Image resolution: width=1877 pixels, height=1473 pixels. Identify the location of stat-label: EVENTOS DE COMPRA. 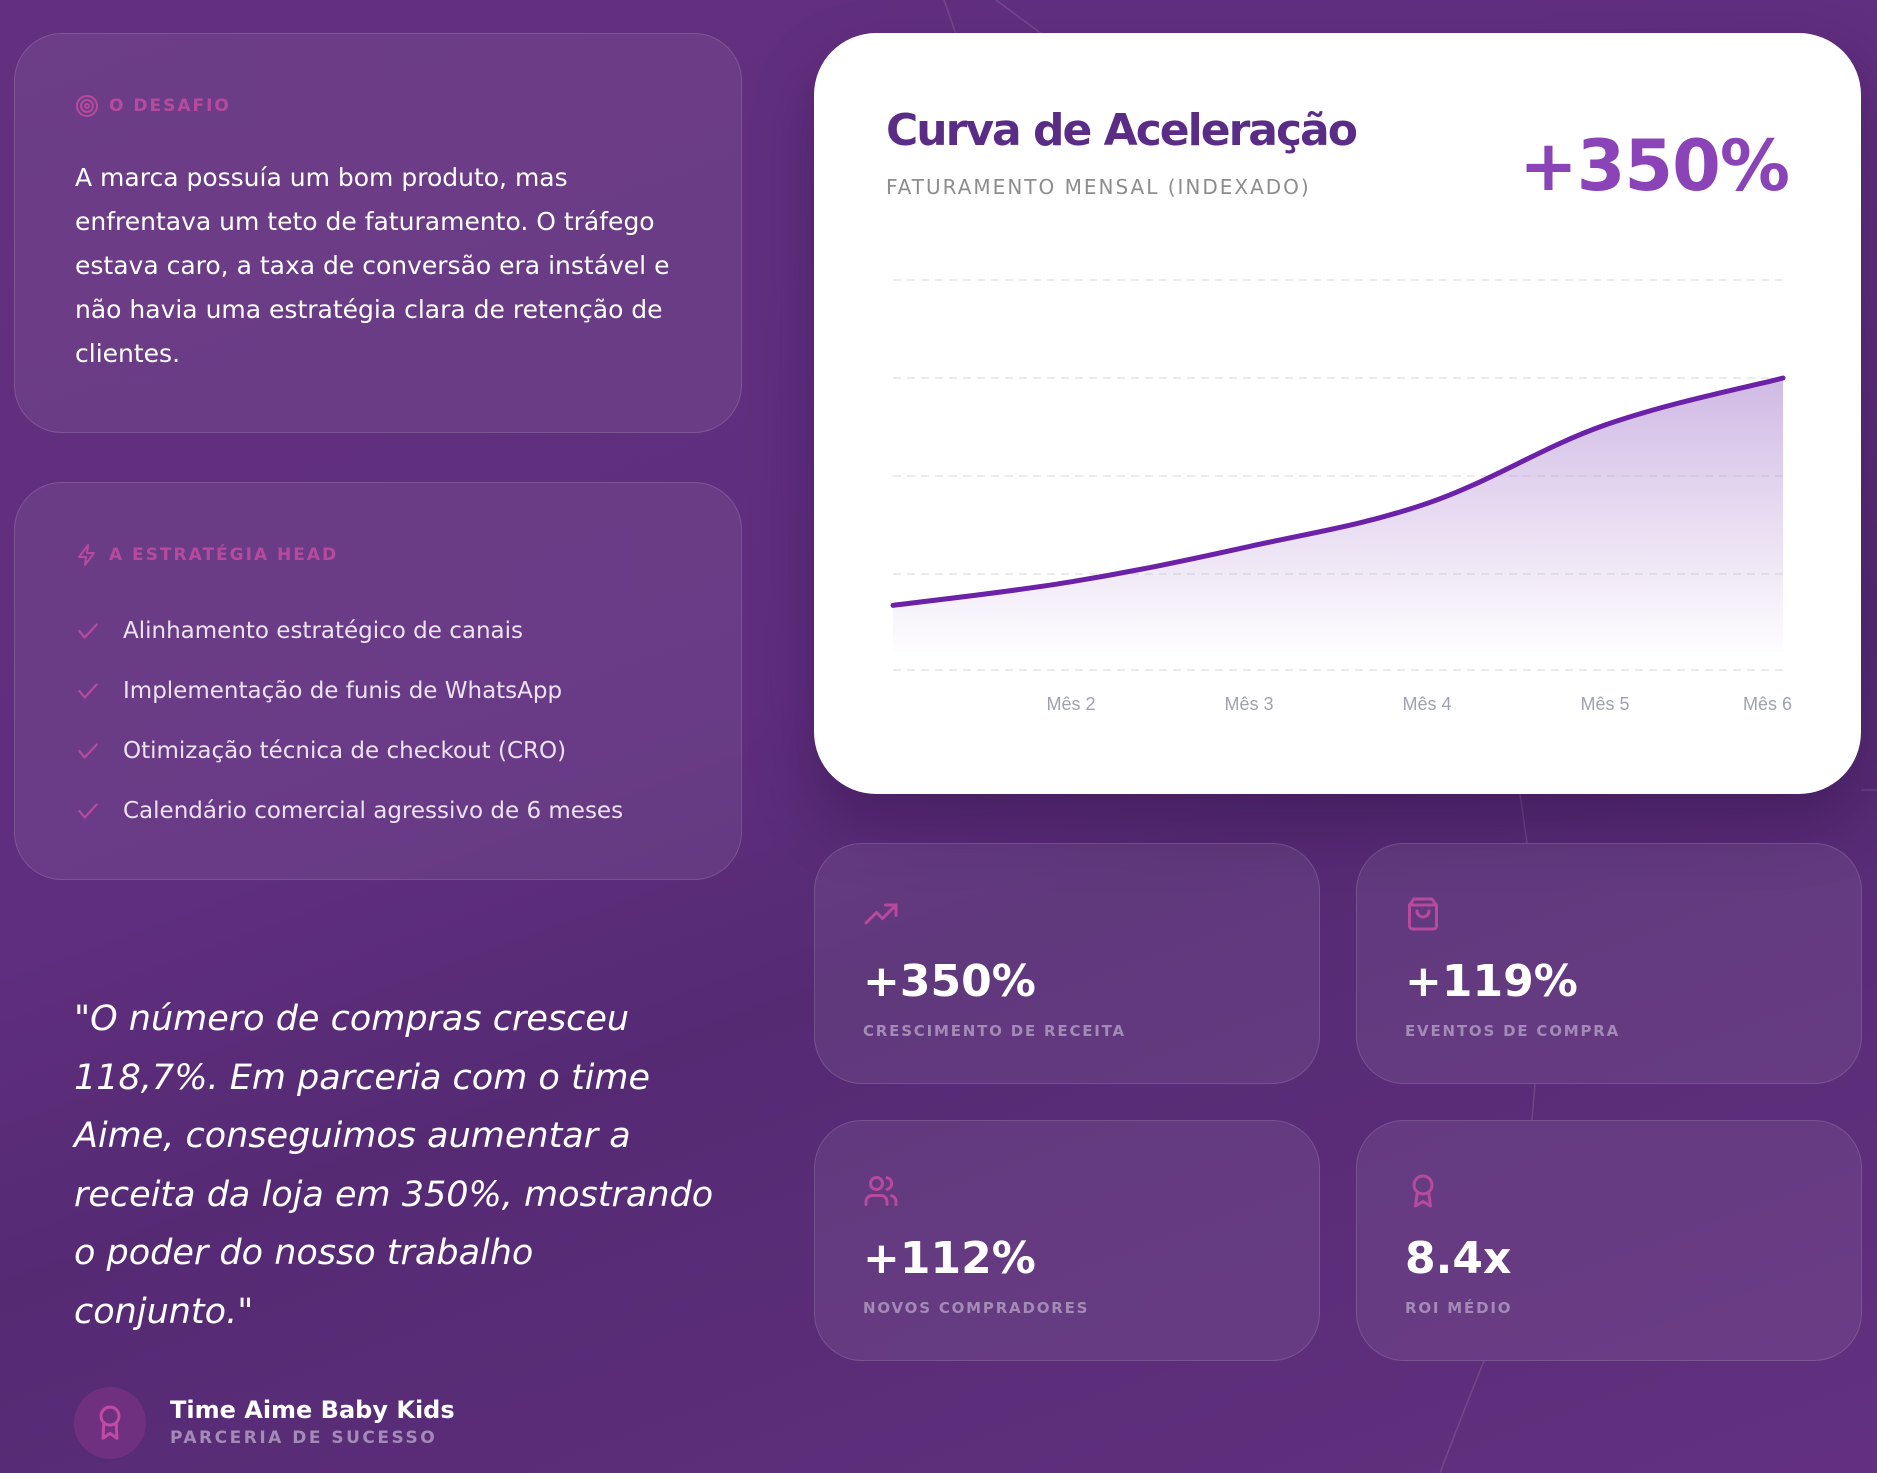
(1513, 1031).